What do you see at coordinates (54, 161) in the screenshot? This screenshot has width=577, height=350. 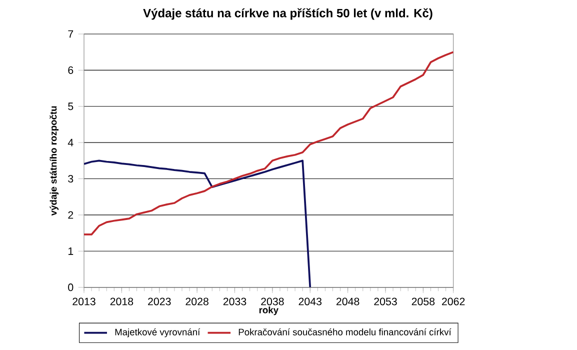 I see `y-axis-title: výdaje státního rozpočtu` at bounding box center [54, 161].